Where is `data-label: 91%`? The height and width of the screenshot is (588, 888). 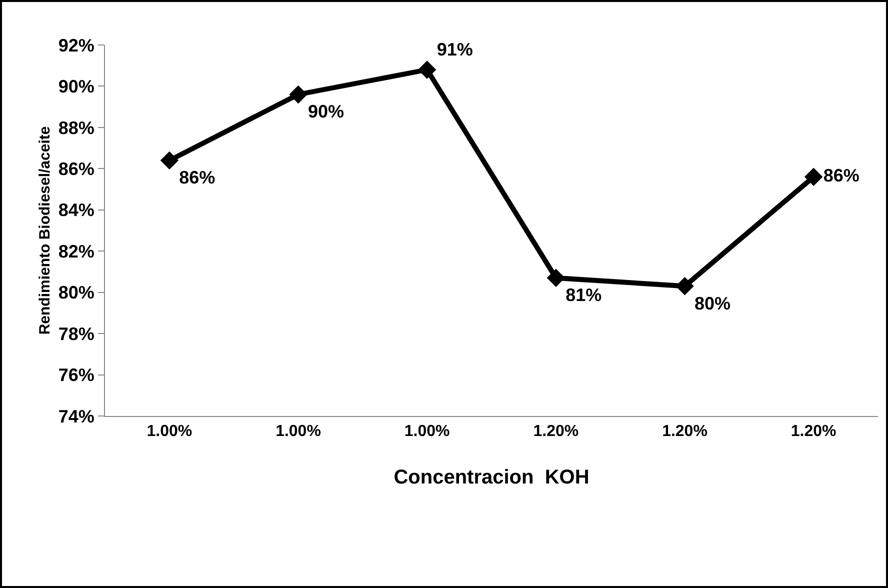
data-label: 91% is located at coordinates (454, 49).